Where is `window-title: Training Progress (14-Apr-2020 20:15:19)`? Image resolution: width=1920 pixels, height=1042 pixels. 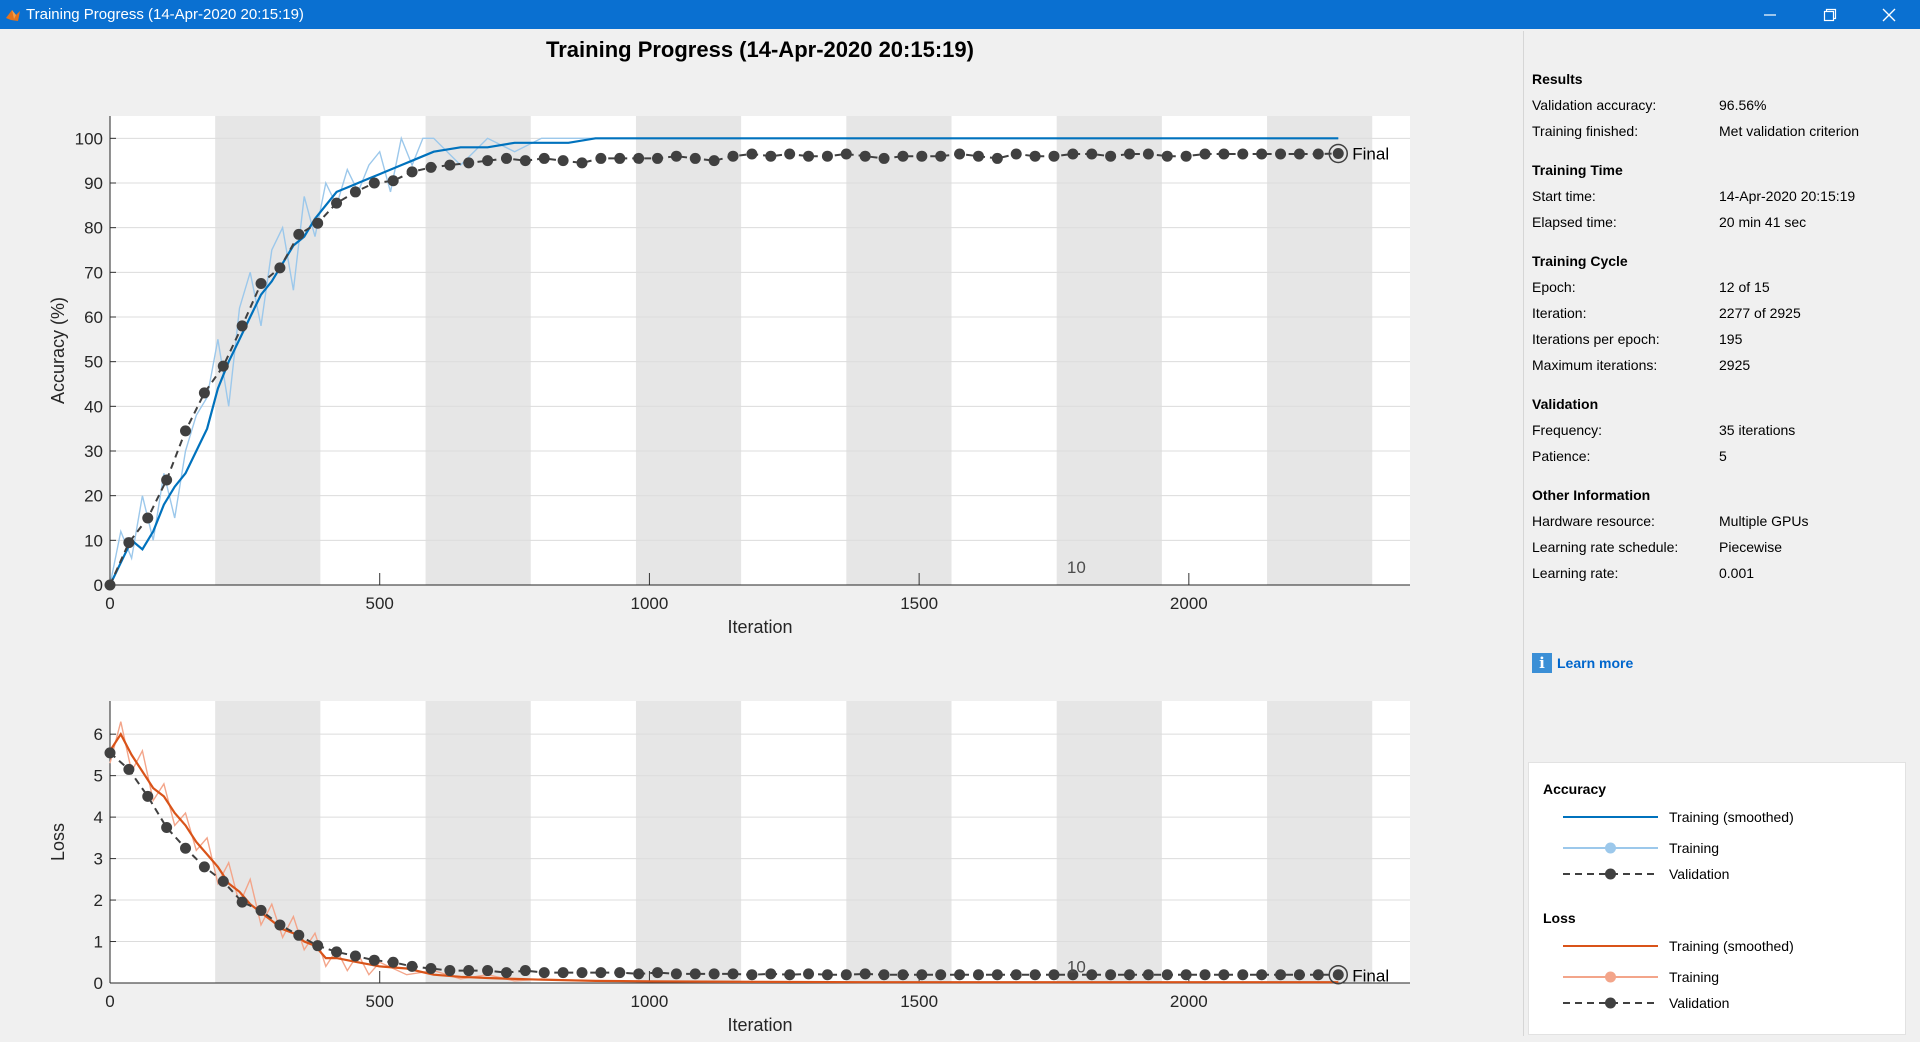 window-title: Training Progress (14-Apr-2020 20:15:19) is located at coordinates (165, 14).